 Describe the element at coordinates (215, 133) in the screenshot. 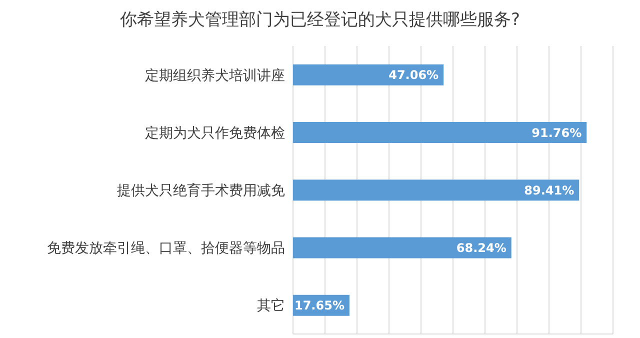

I see `y-tick-label: 定期为犬只作免费体检` at that location.